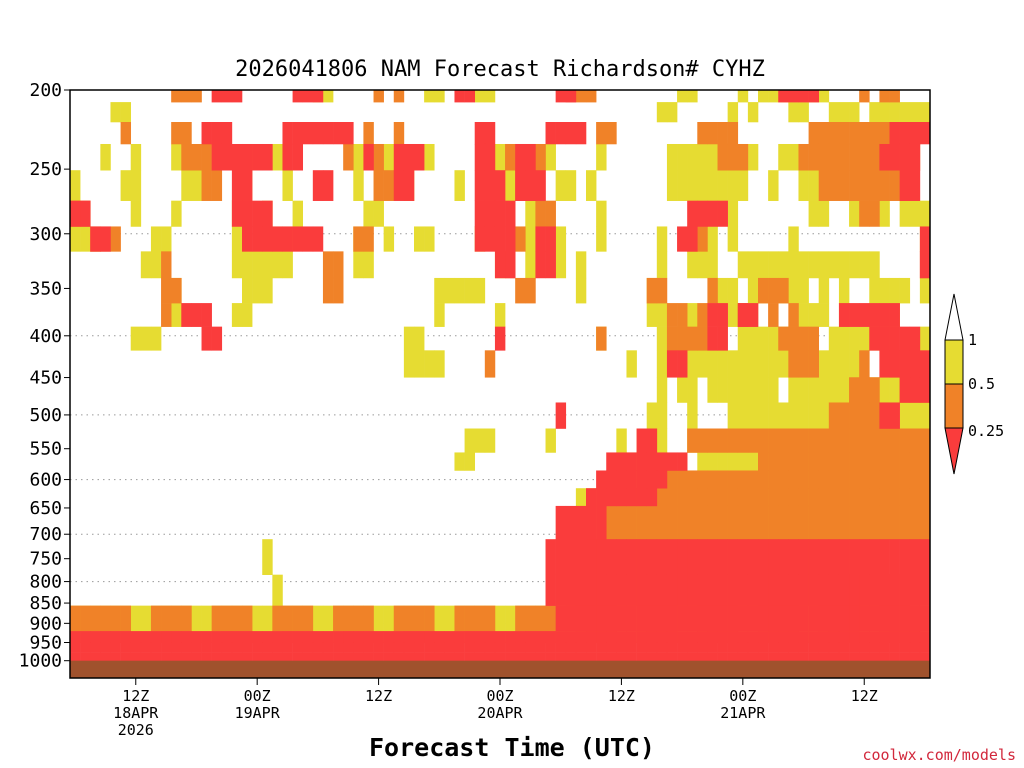  I want to click on y-tick-label: 650, so click(45, 508).